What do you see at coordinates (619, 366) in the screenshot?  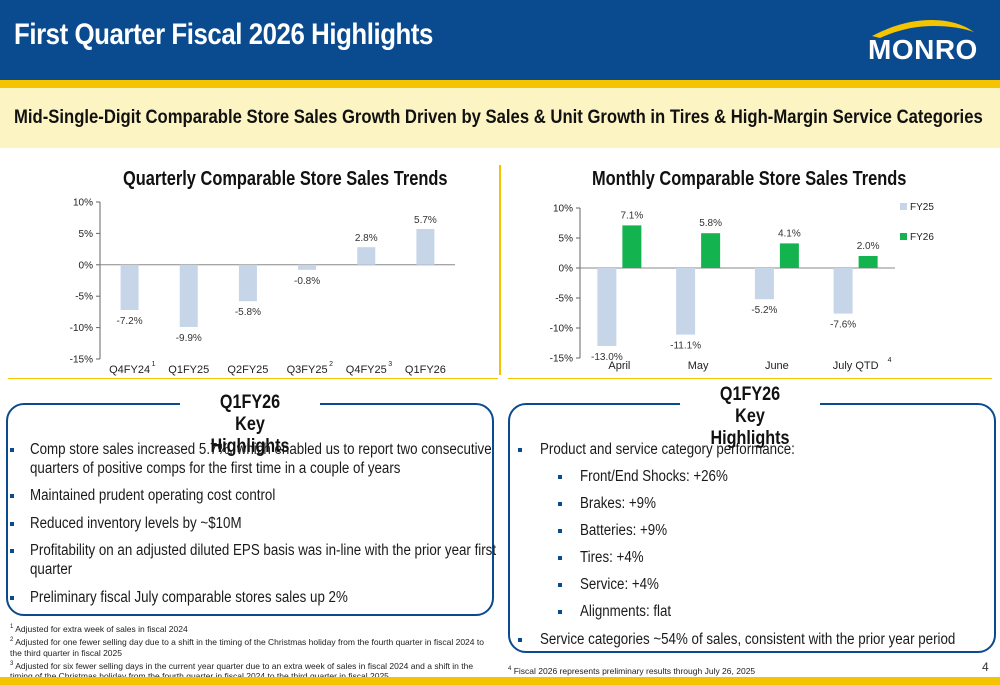 I see `x-tick-label: April` at bounding box center [619, 366].